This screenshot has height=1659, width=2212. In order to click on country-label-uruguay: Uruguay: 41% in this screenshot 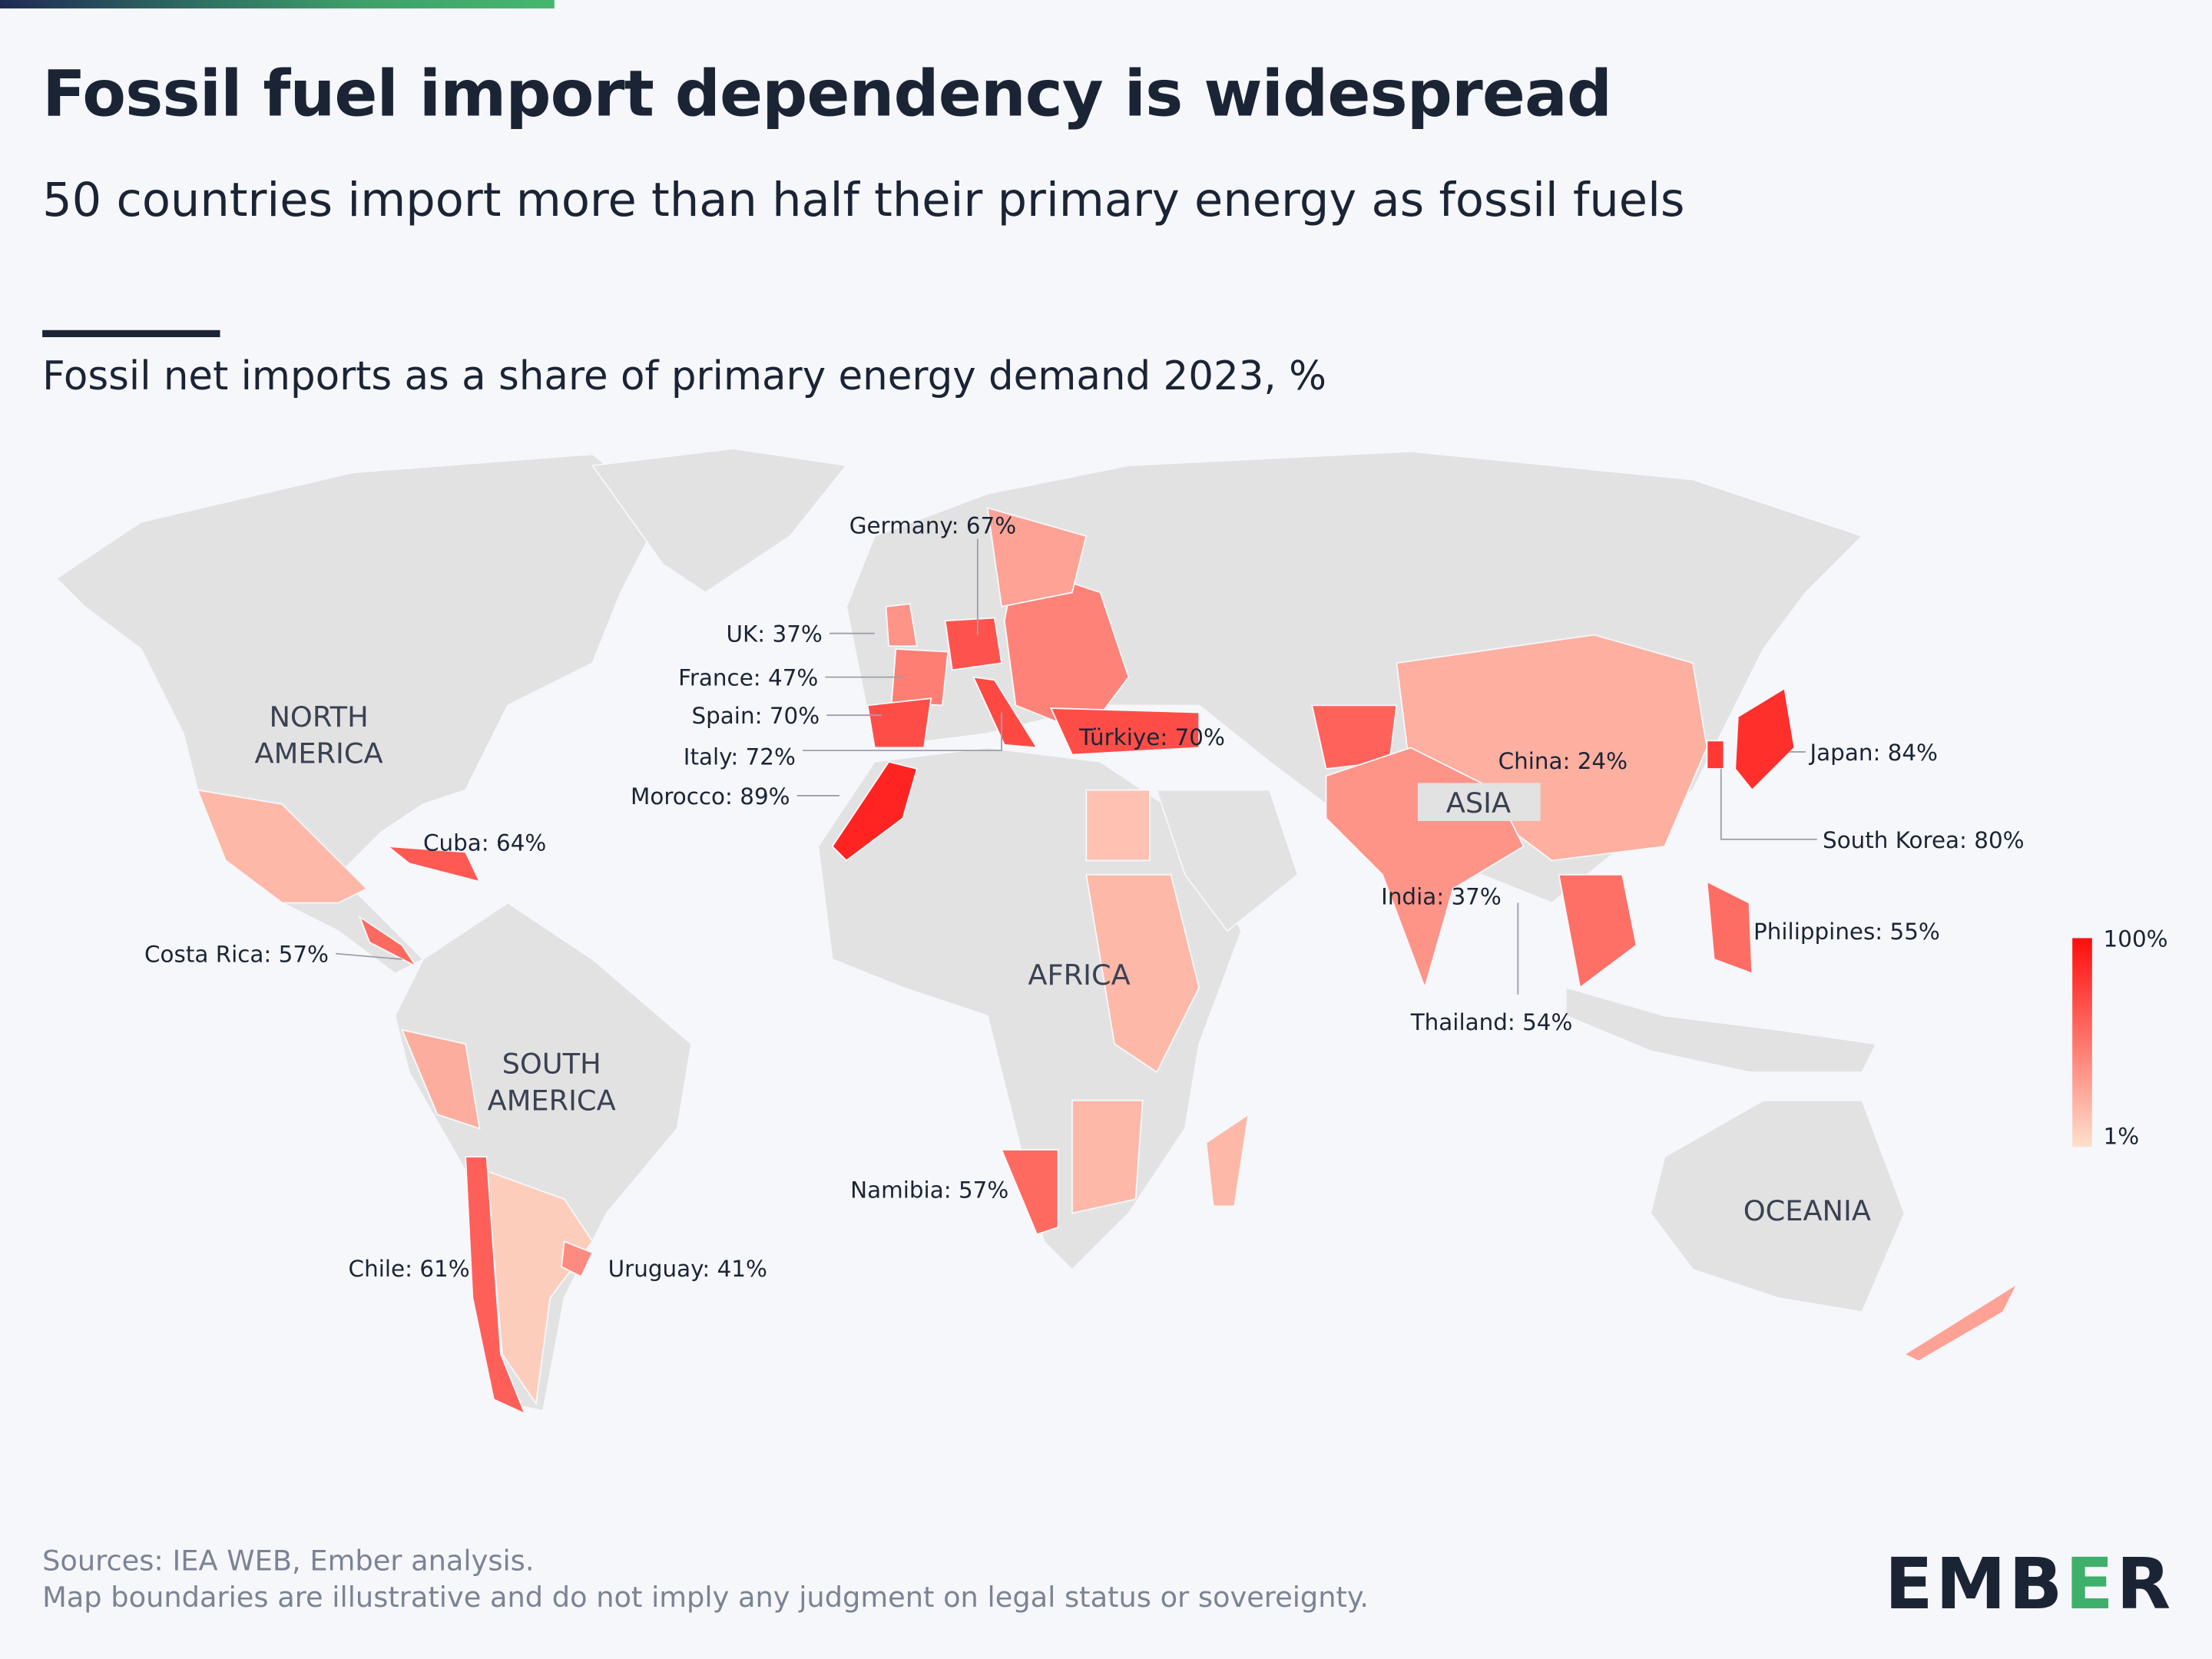, I will do `click(687, 1269)`.